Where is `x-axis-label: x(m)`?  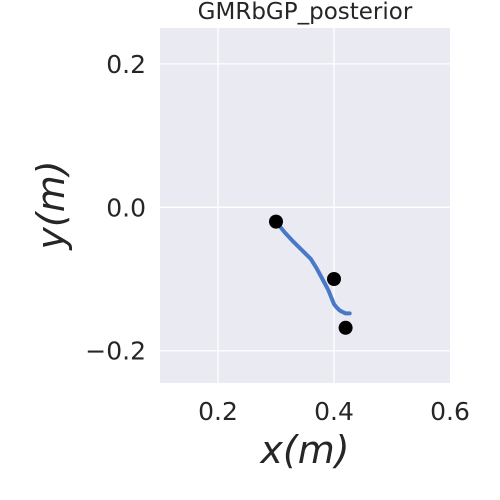
x-axis-label: x(m) is located at coordinates (304, 450).